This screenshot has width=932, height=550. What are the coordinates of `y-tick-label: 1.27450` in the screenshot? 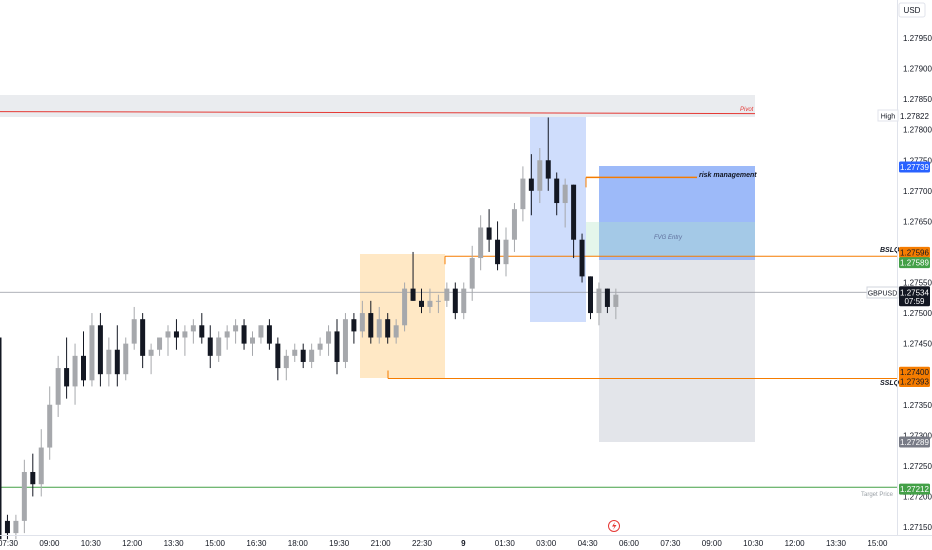 It's located at (917, 344).